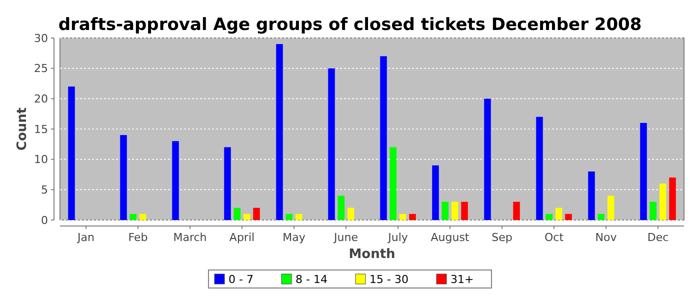 This screenshot has height=300, width=700. What do you see at coordinates (190, 237) in the screenshot?
I see `x-tick-label: March` at bounding box center [190, 237].